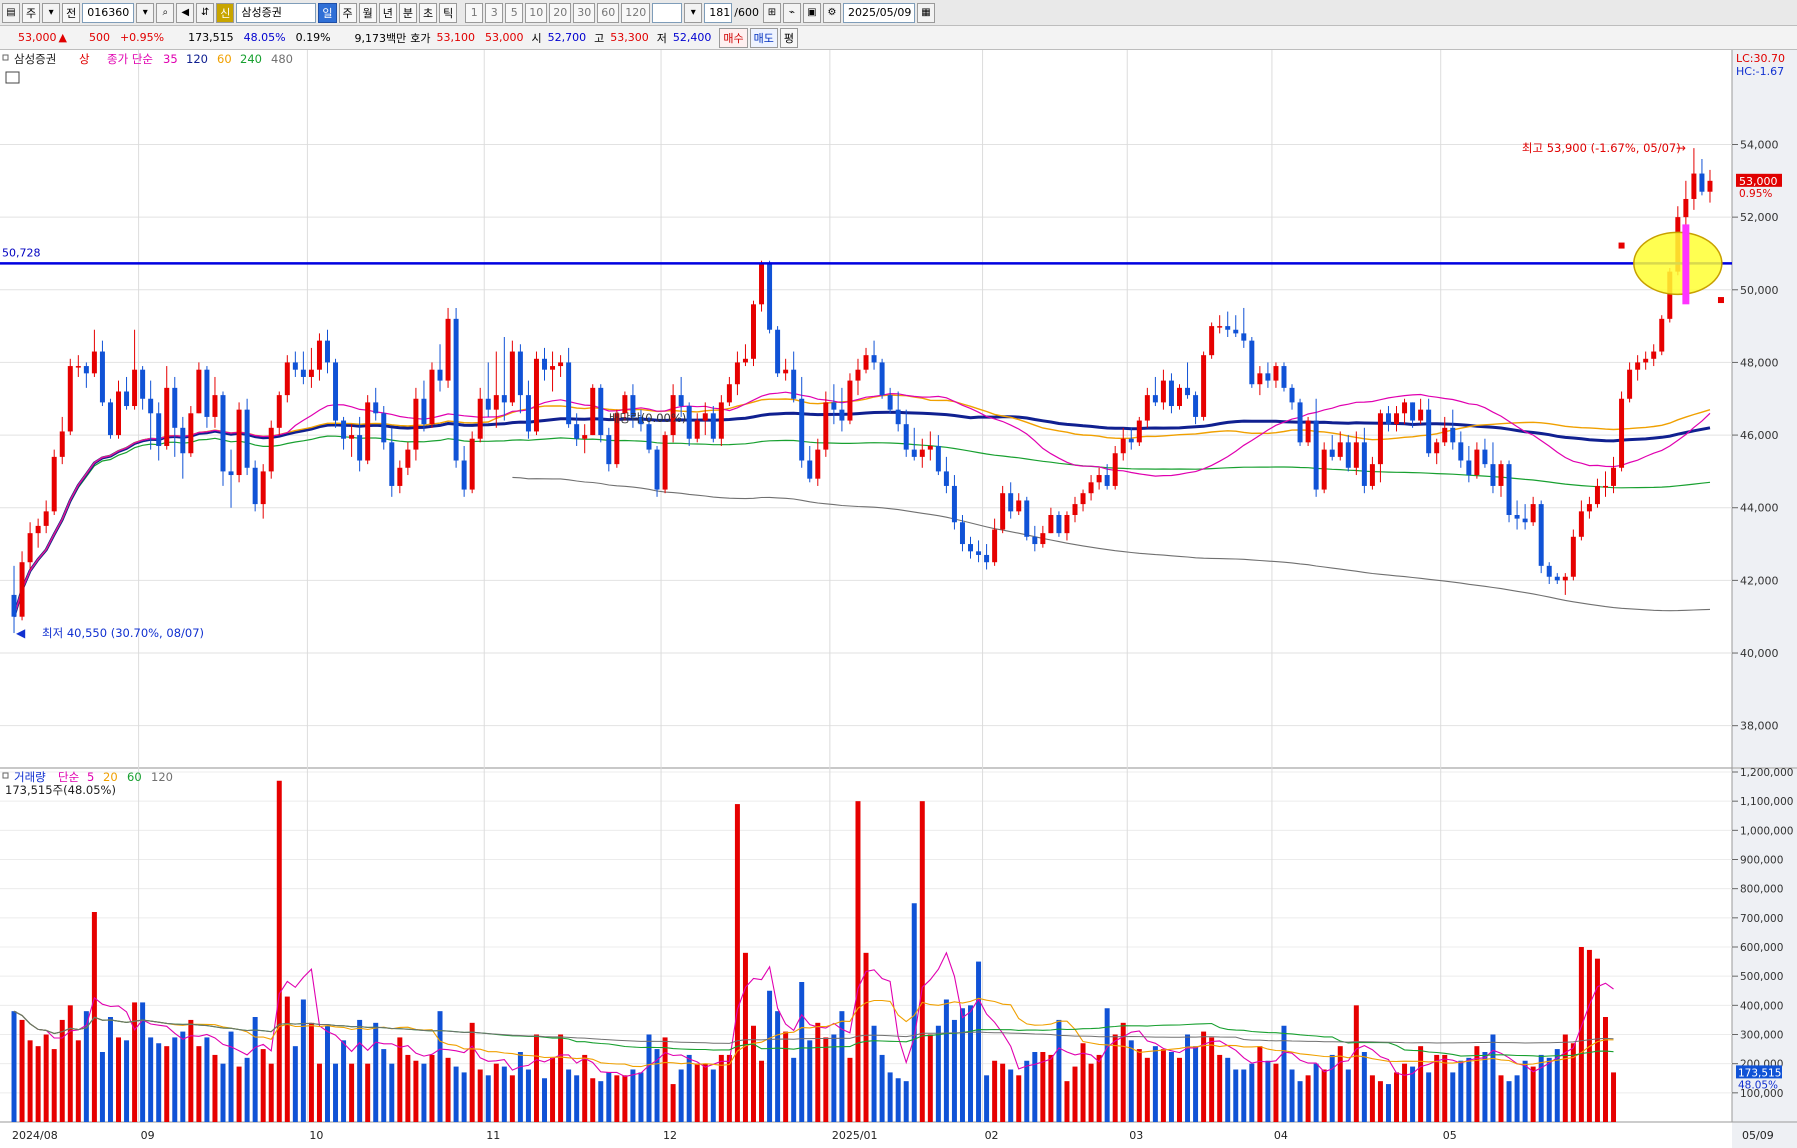 The width and height of the screenshot is (1797, 1148). I want to click on period-button-6: 틱, so click(448, 12).